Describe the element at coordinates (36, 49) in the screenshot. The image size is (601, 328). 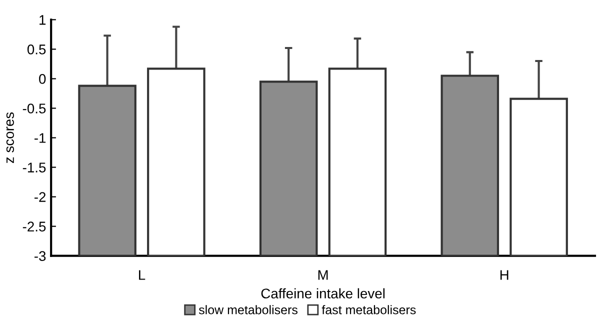
I see `y-tick-label: 0.5` at that location.